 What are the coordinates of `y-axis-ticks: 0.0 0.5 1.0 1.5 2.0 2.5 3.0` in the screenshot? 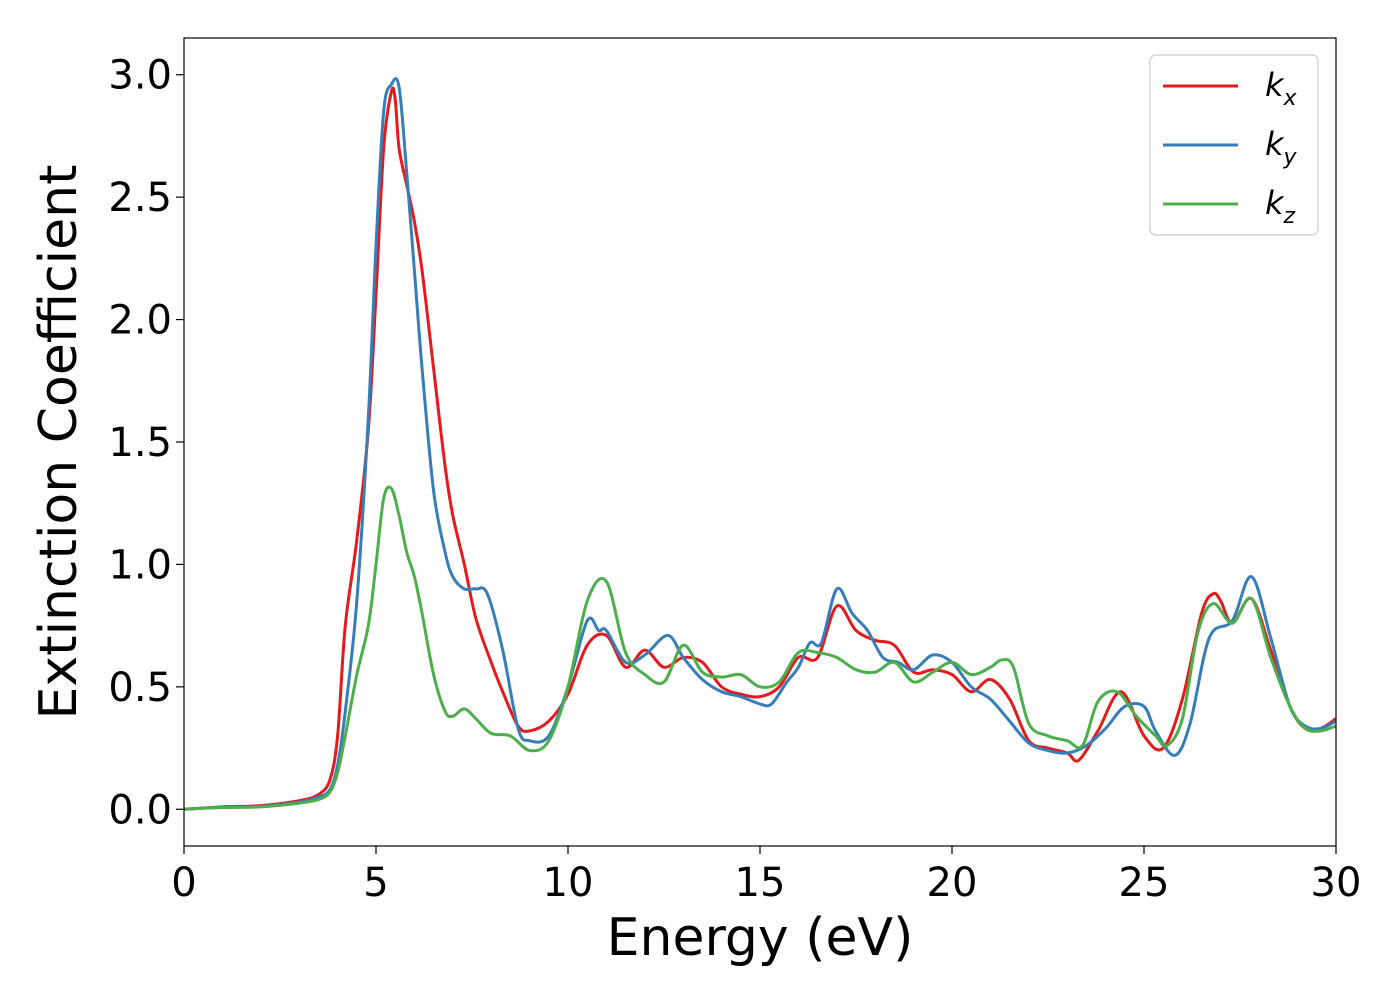 It's located at (146, 443).